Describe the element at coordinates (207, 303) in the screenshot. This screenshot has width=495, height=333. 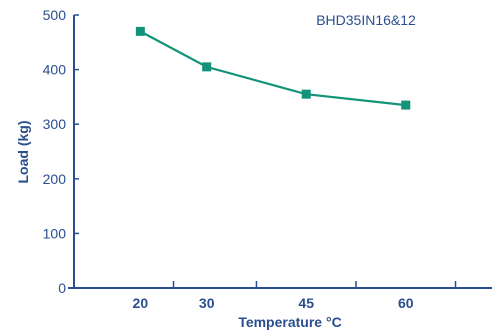
I see `x-tick-label: 30` at that location.